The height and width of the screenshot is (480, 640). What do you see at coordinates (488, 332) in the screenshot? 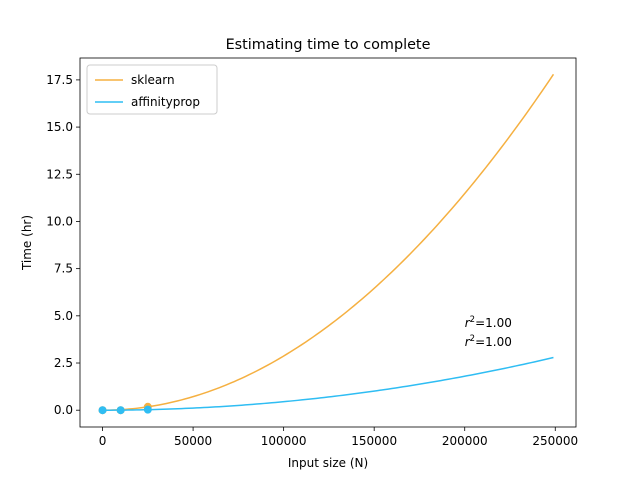
I see `r-squared-annotations: r2=1.00 r2=1.00` at bounding box center [488, 332].